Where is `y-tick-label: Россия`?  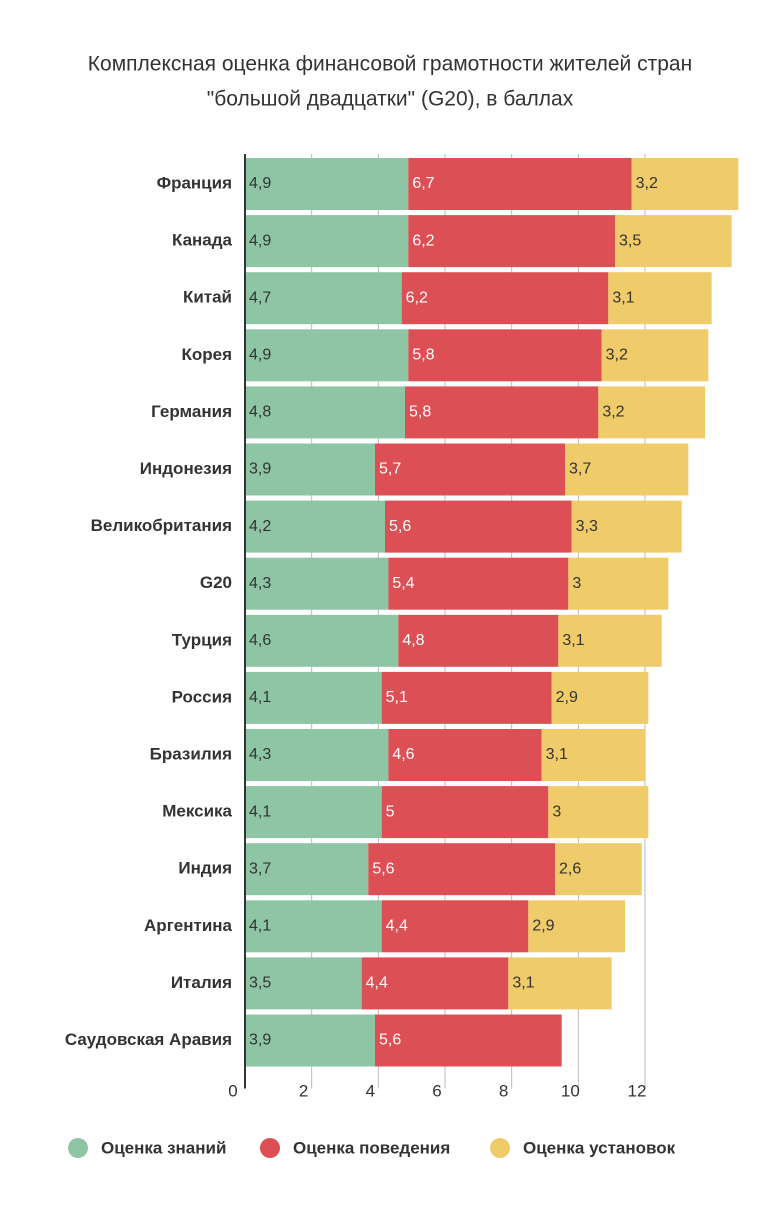
y-tick-label: Россия is located at coordinates (202, 696).